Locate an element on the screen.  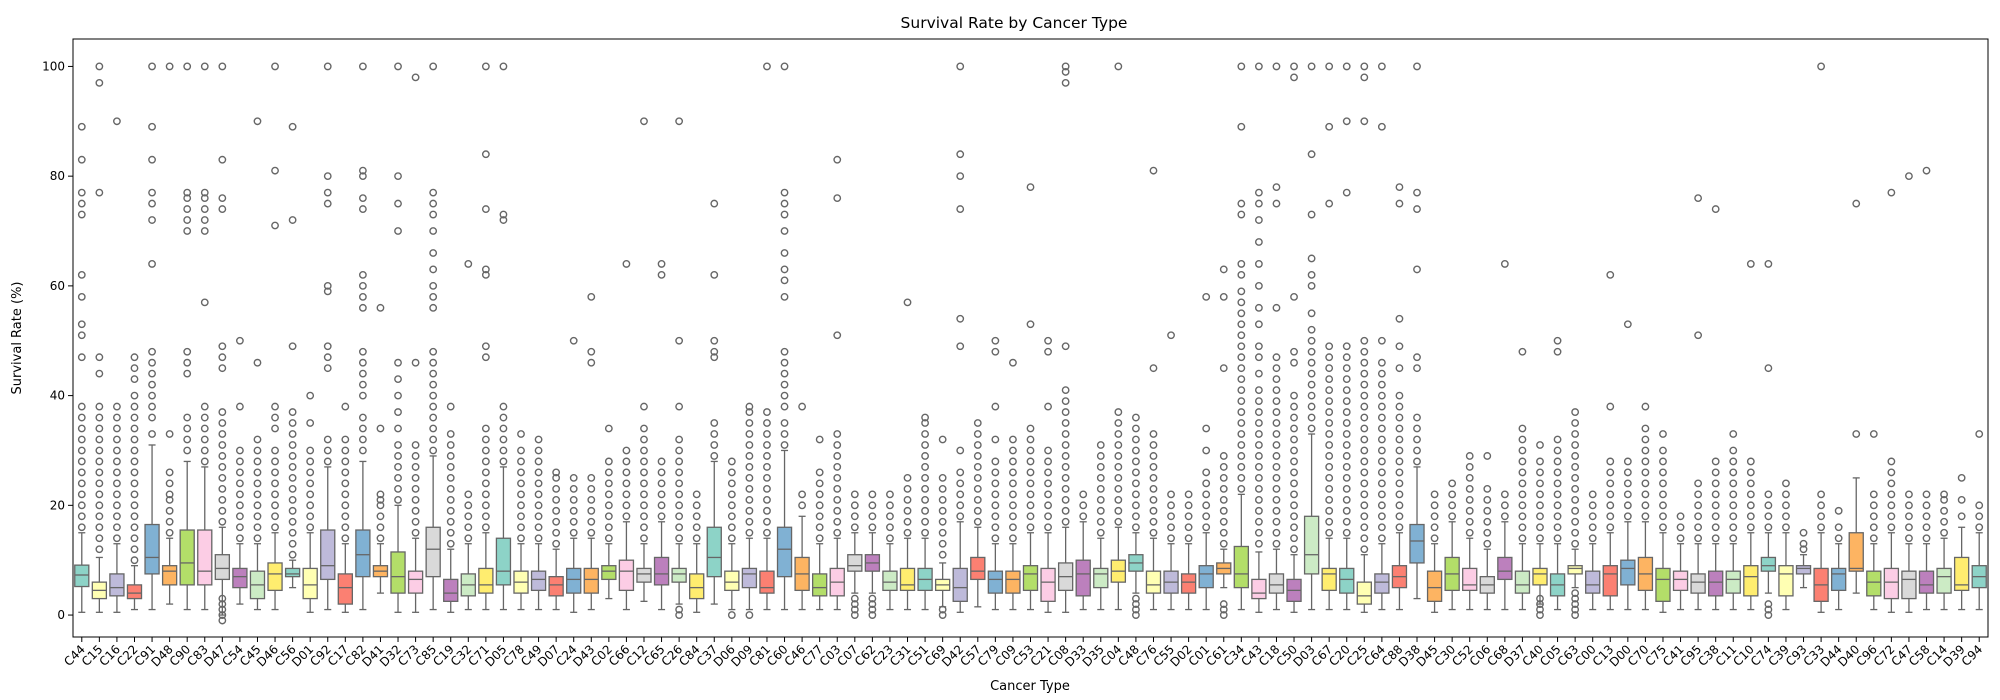
box-C30 is located at coordinates (1452, 545).